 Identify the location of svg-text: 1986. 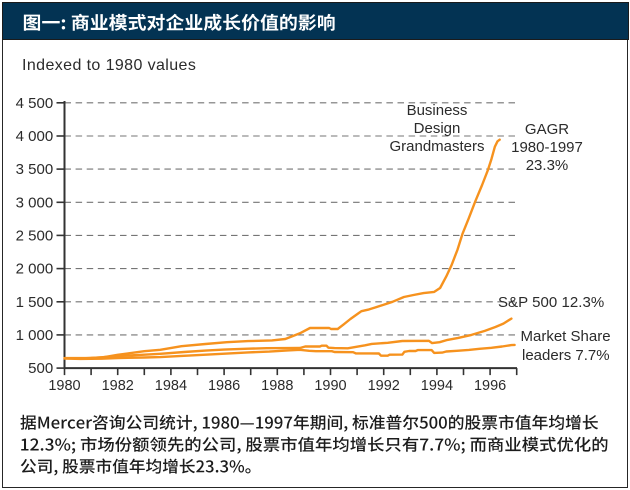
(224, 386).